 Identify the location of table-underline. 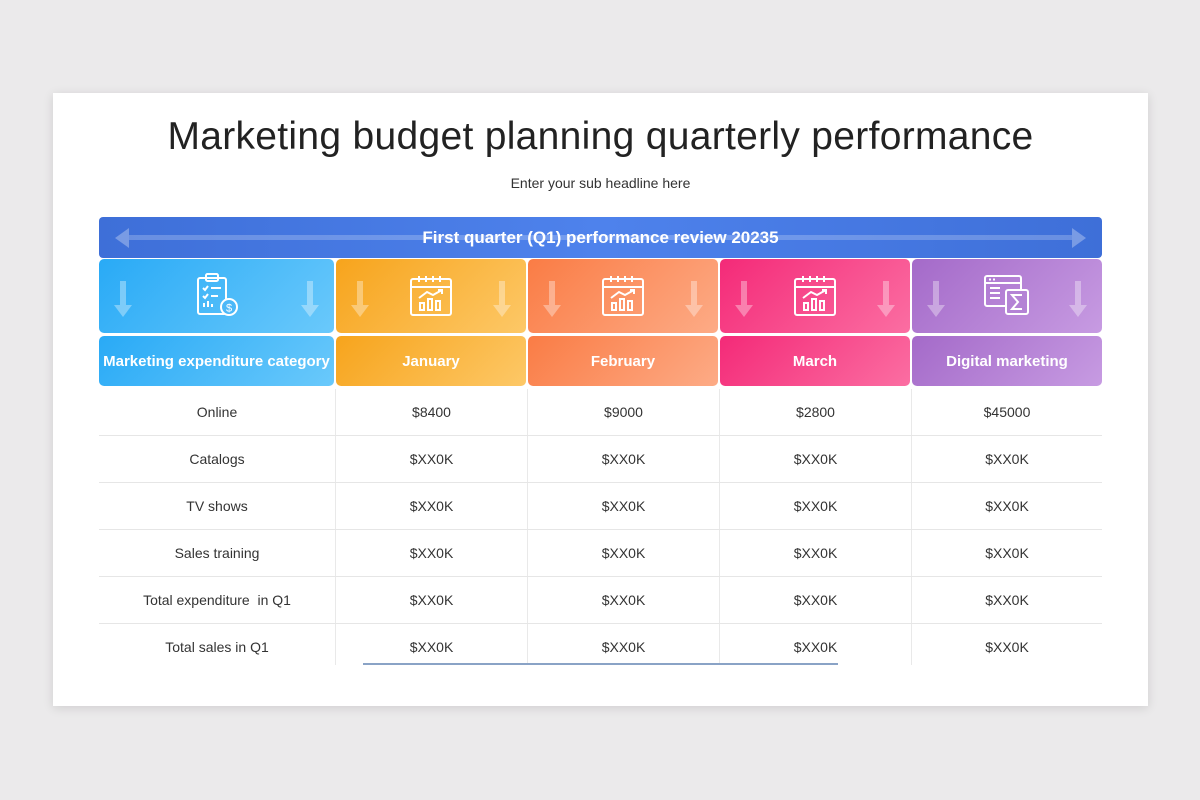
(600, 664).